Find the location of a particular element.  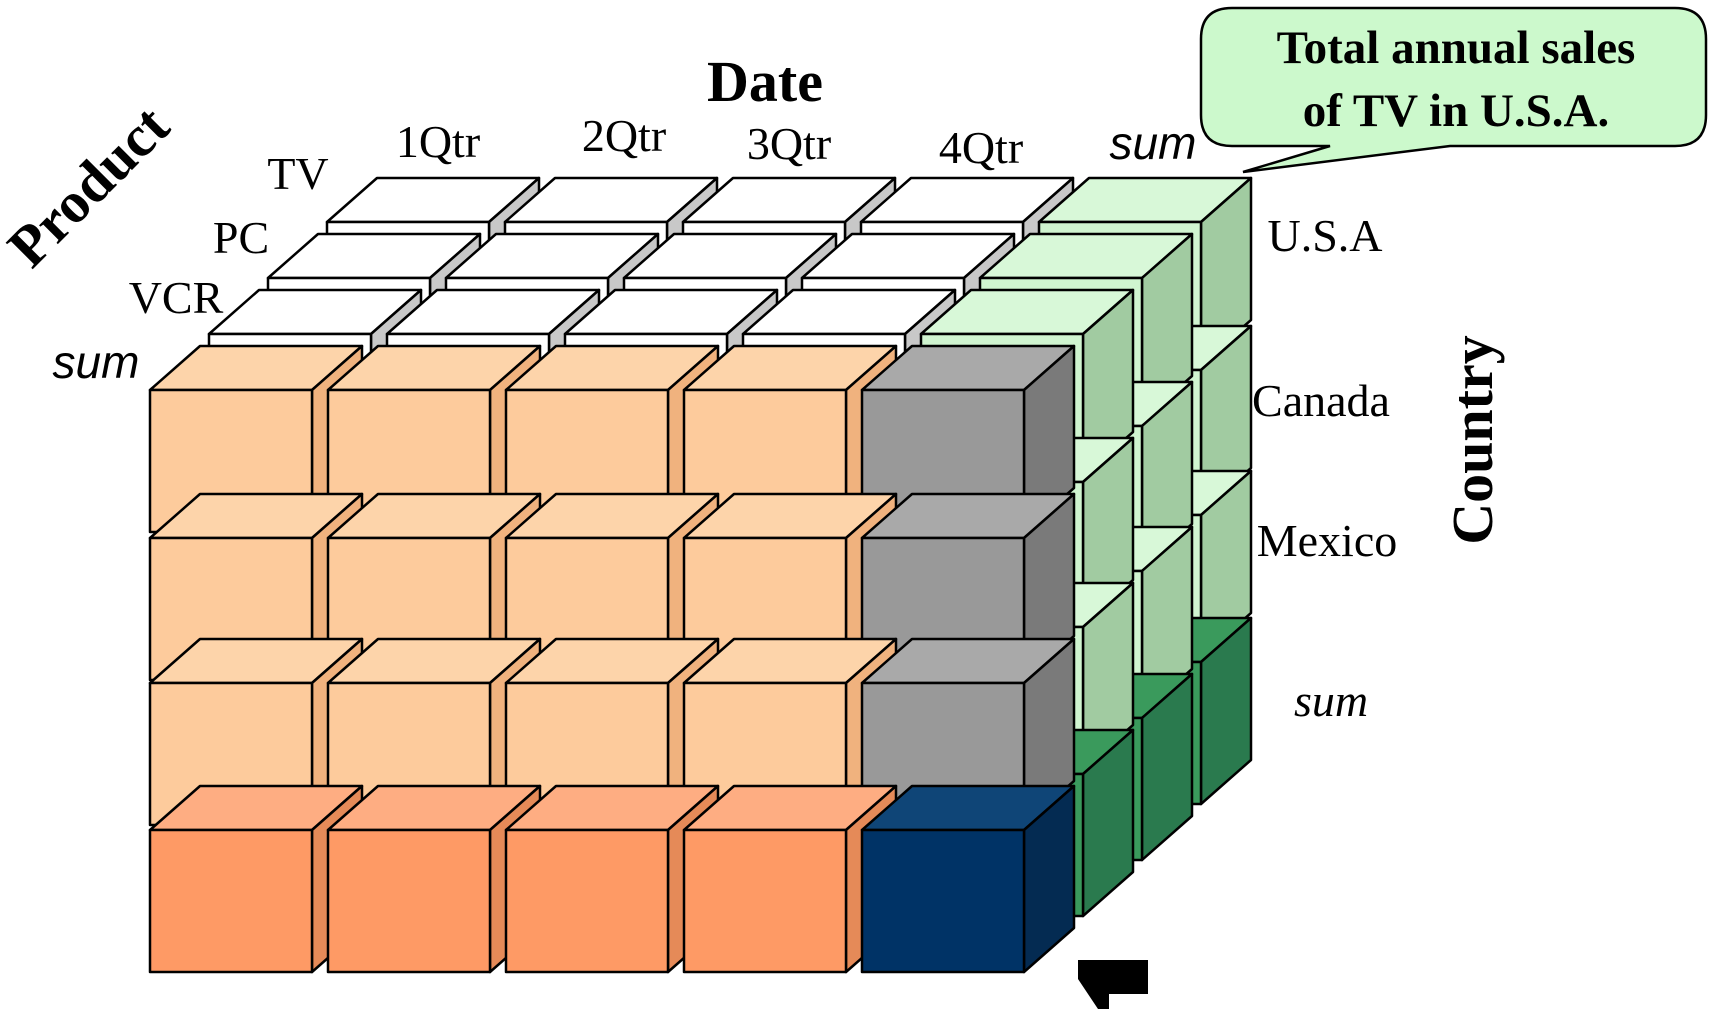

left-arrow-icon is located at coordinates (1113, 984).